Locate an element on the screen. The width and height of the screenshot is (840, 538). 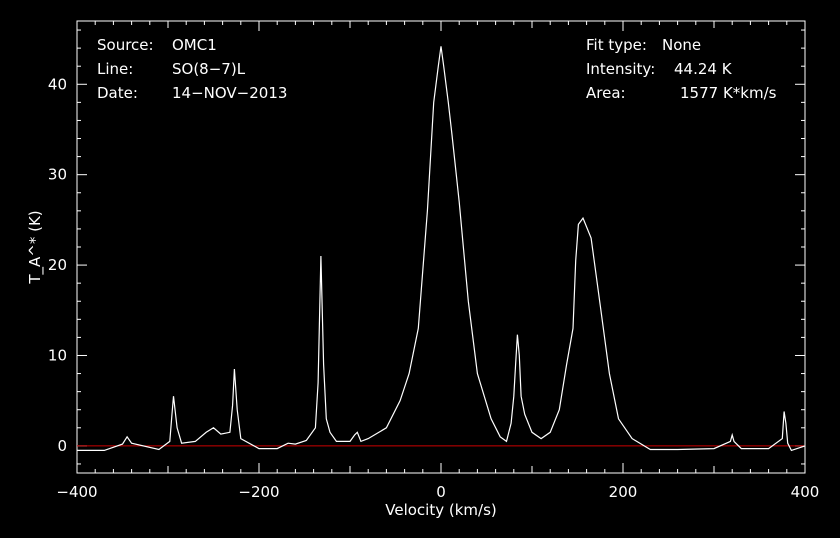
line-value: SO(8−7)L is located at coordinates (209, 69).